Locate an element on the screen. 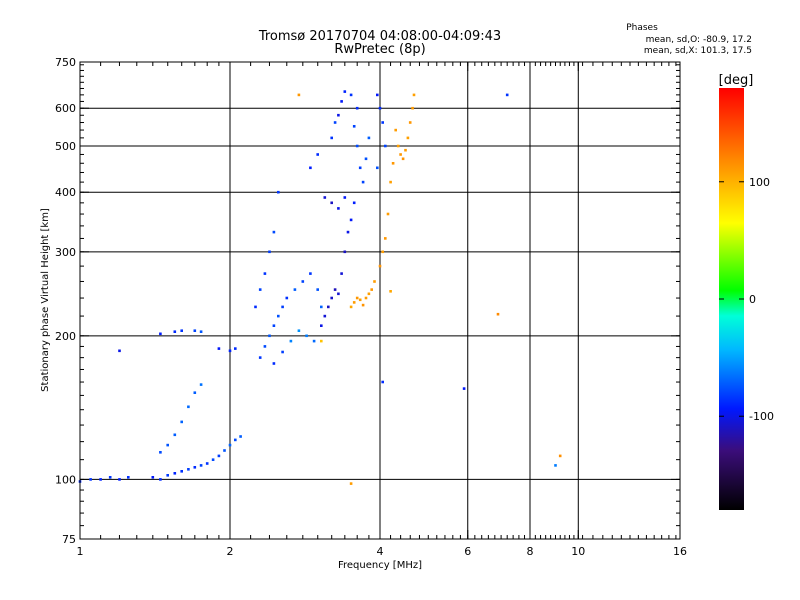 This screenshot has height=600, width=800. colorbar-label: [deg] is located at coordinates (736, 80).